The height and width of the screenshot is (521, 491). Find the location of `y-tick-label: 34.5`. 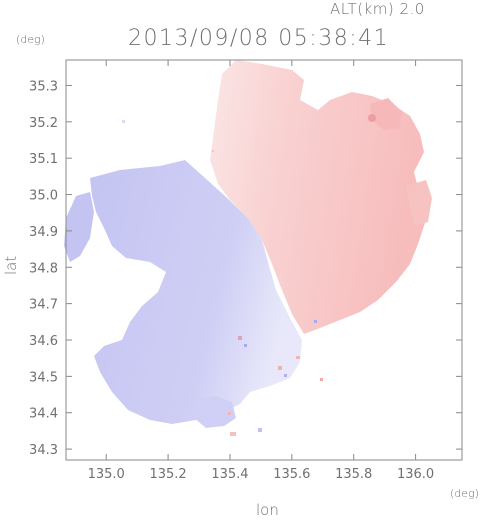

y-tick-label: 34.5 is located at coordinates (43, 377).